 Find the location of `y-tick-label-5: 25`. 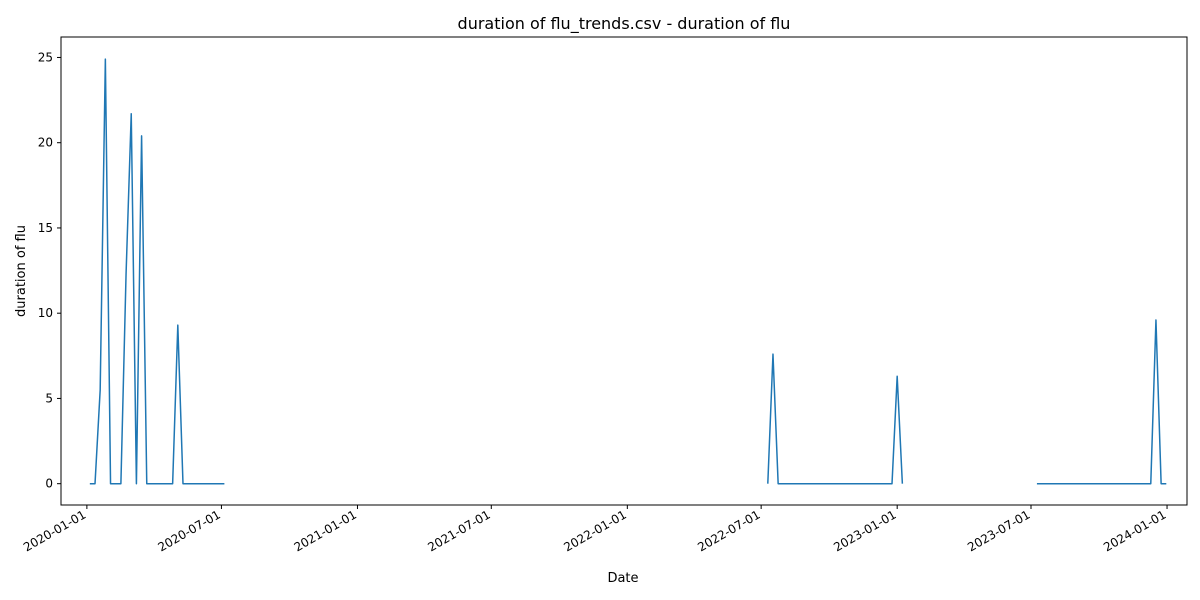

y-tick-label-5: 25 is located at coordinates (45, 57).